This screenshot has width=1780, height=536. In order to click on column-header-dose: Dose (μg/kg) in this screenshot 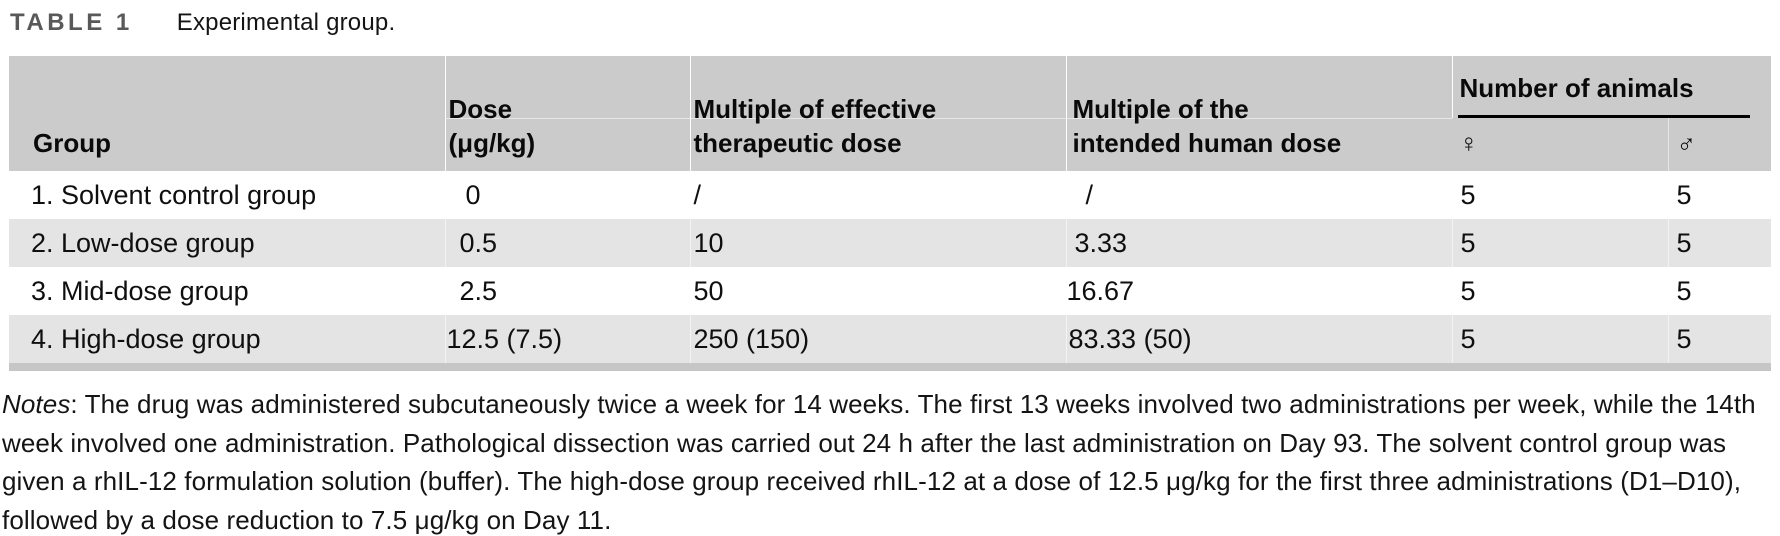, I will do `click(567, 113)`.